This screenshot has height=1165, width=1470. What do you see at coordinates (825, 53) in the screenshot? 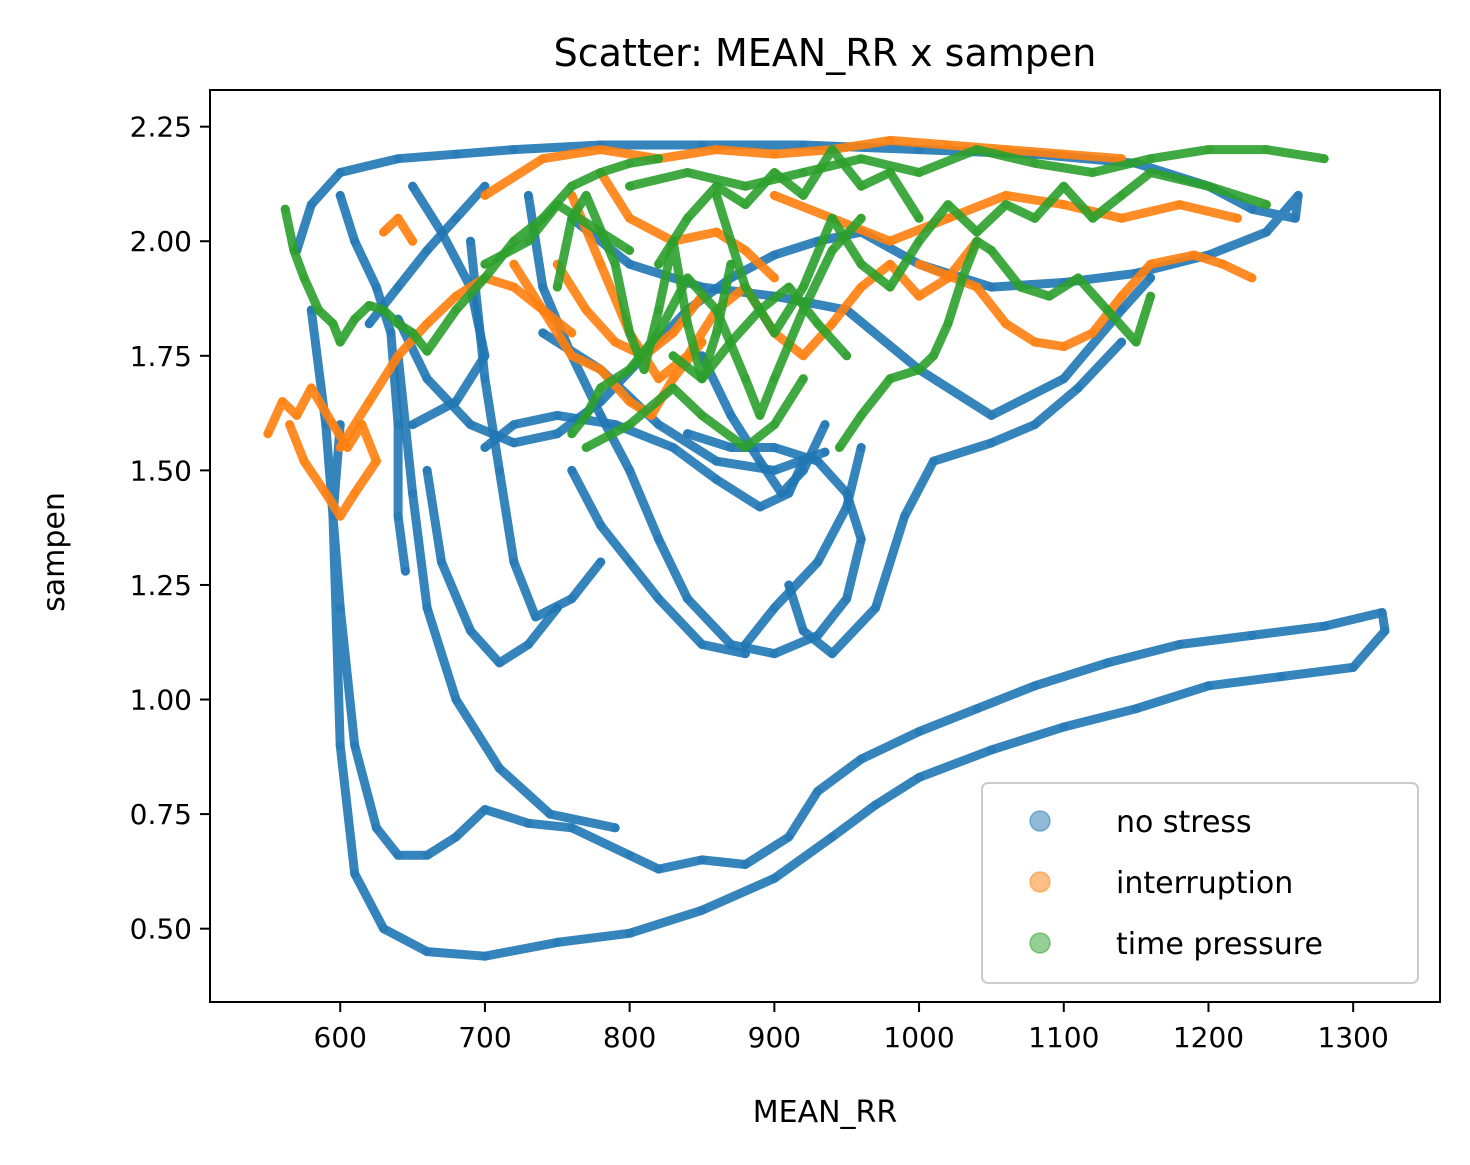
I see `chart-title: Scatter: MEAN_RR x sampen` at bounding box center [825, 53].